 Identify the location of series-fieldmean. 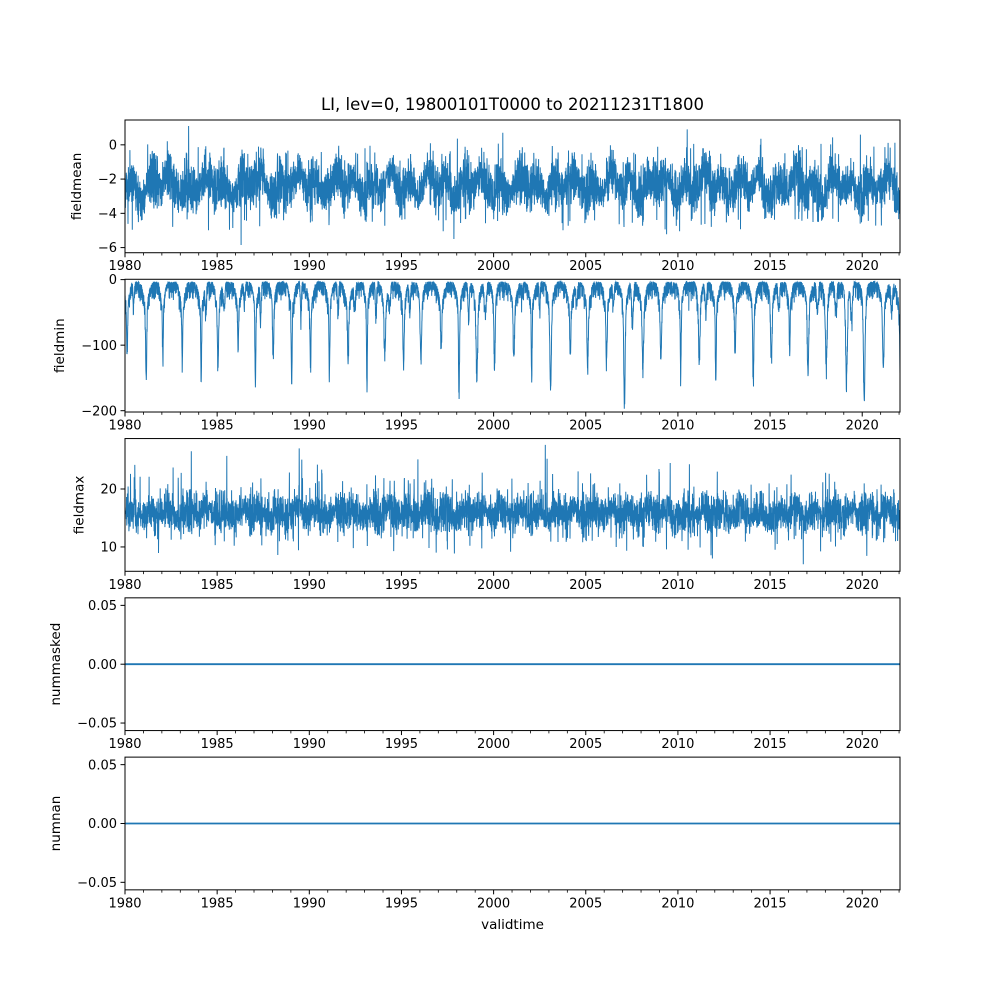
(512, 185).